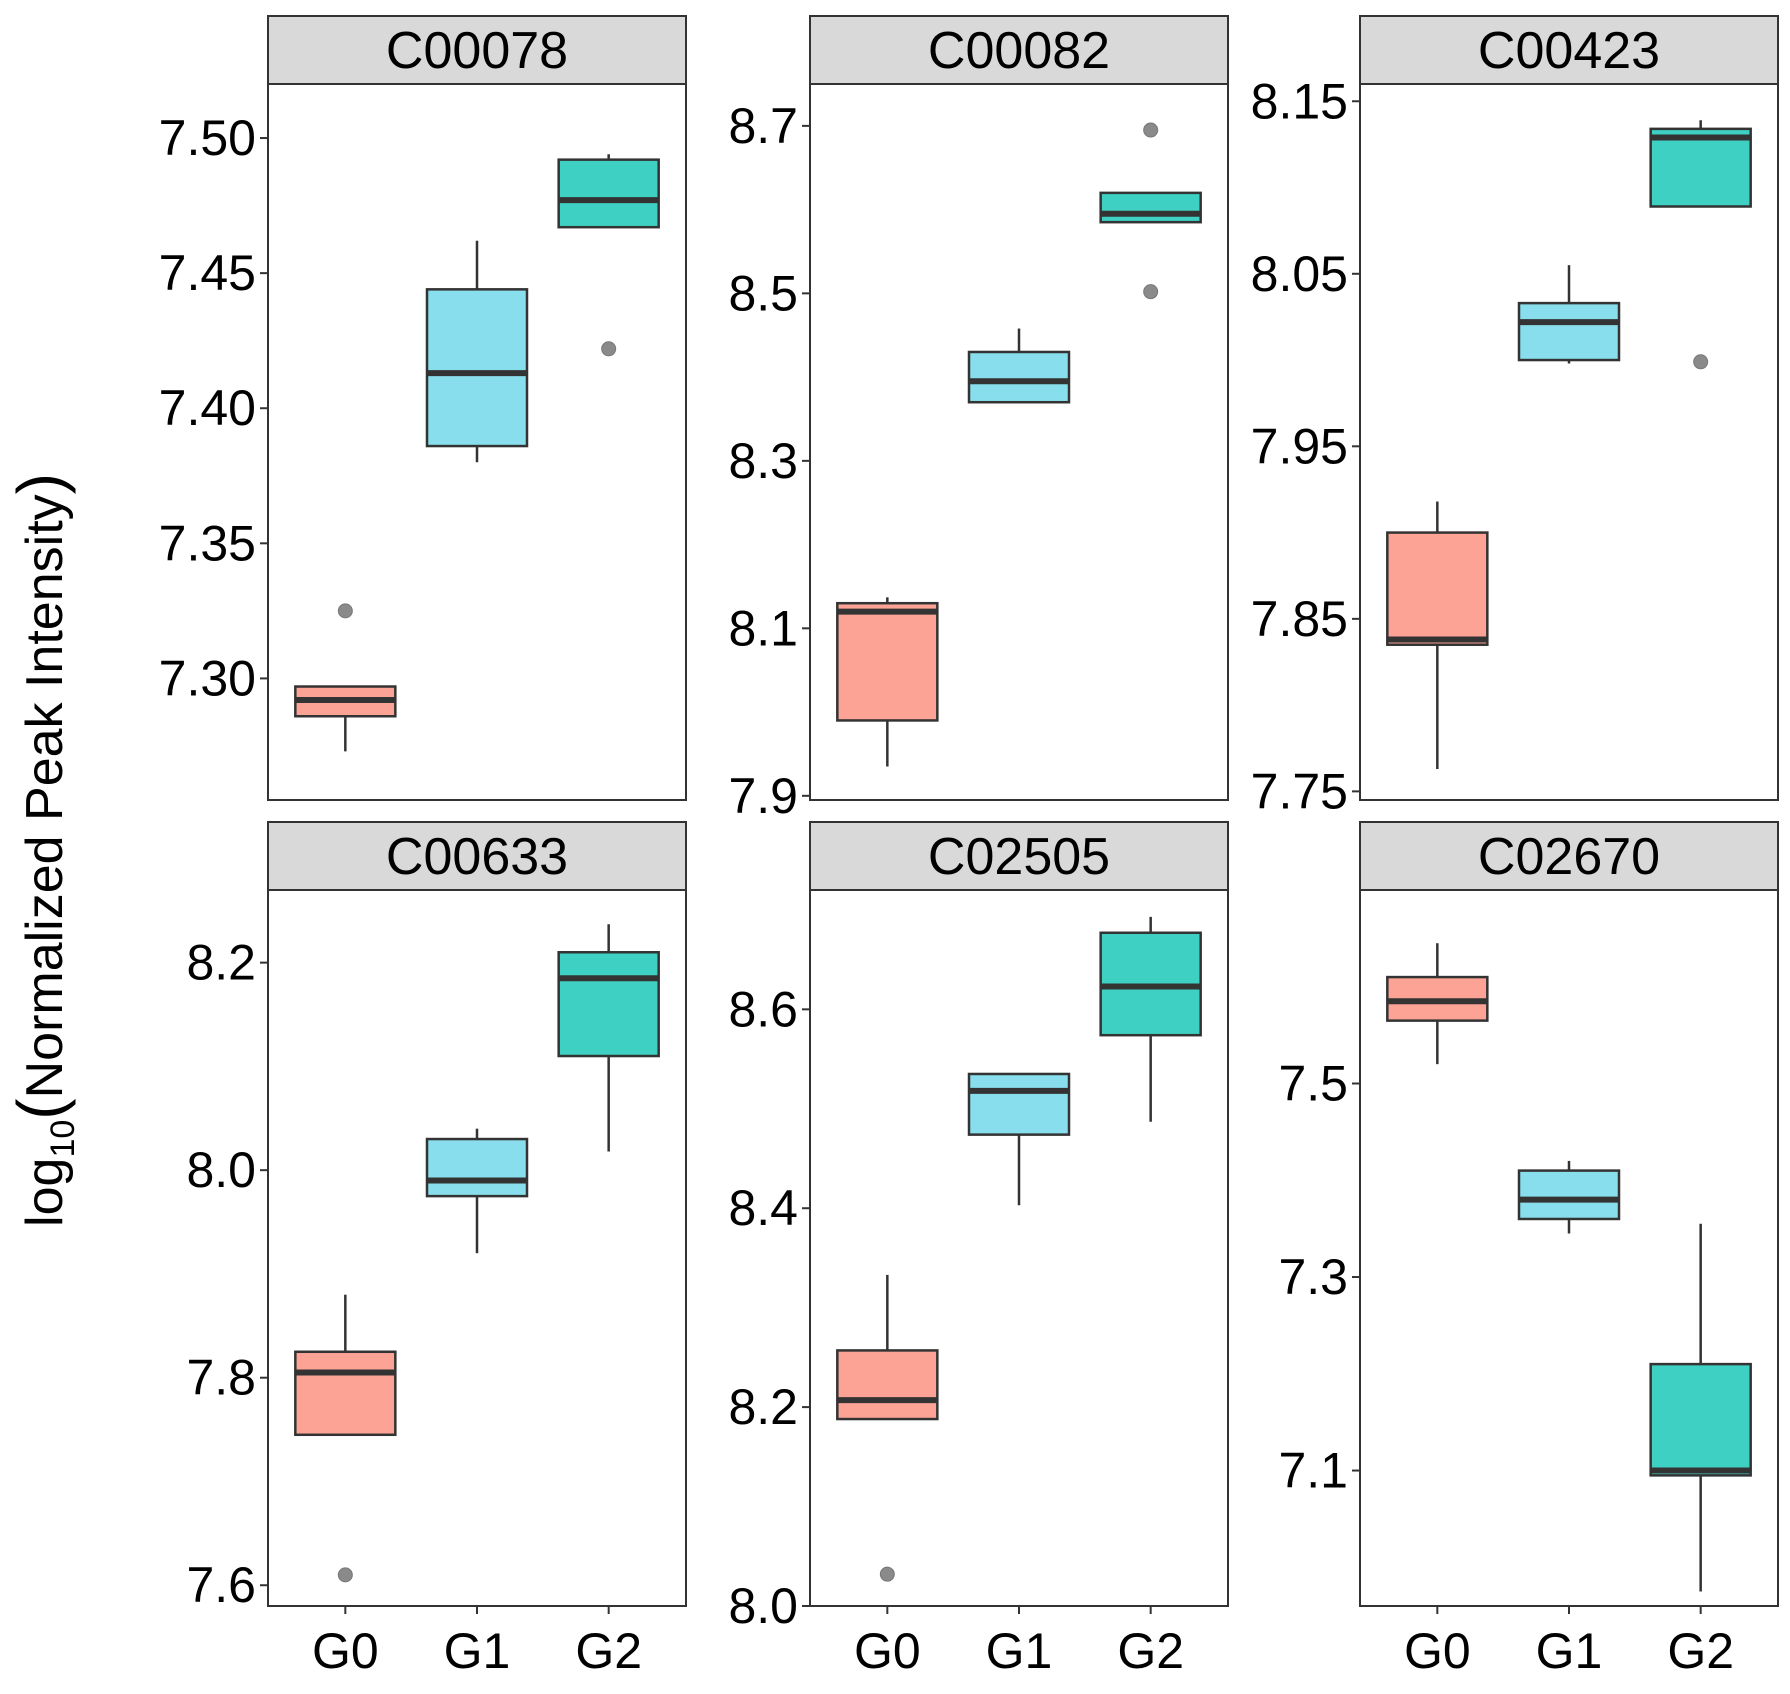  I want to click on y-axis-title-close-paren: ), so click(40, 483).